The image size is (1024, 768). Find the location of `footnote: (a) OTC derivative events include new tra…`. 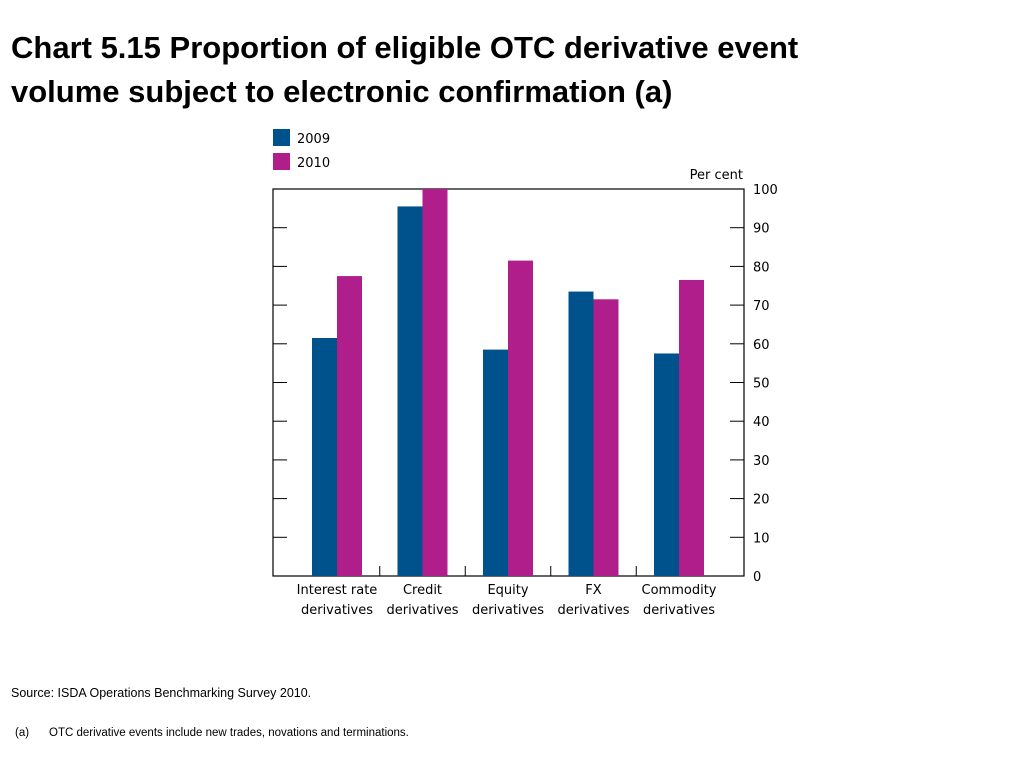

footnote: (a) OTC derivative events include new tra… is located at coordinates (212, 733).